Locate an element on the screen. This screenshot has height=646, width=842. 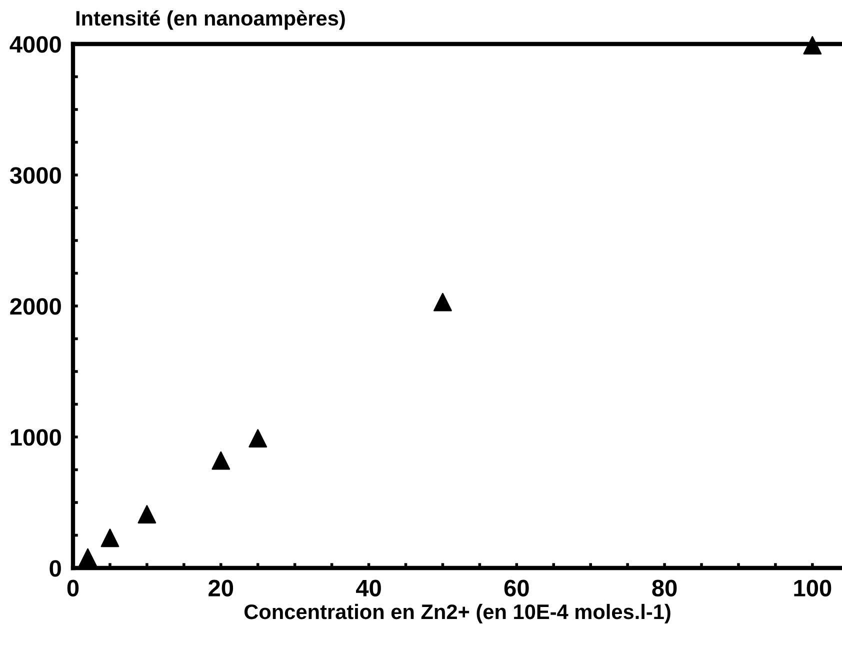
x-tick-label: 80 is located at coordinates (664, 588).